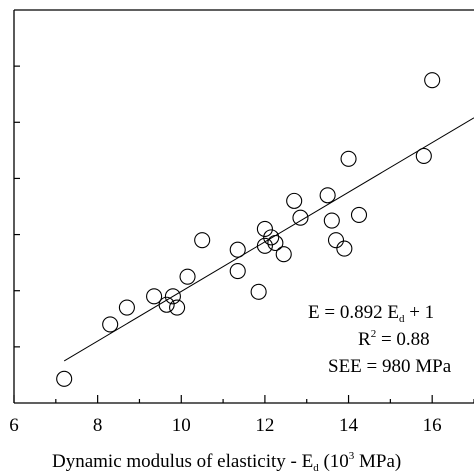 Image resolution: width=474 pixels, height=474 pixels. Describe the element at coordinates (98, 425) in the screenshot. I see `x-tick-label: 8` at that location.